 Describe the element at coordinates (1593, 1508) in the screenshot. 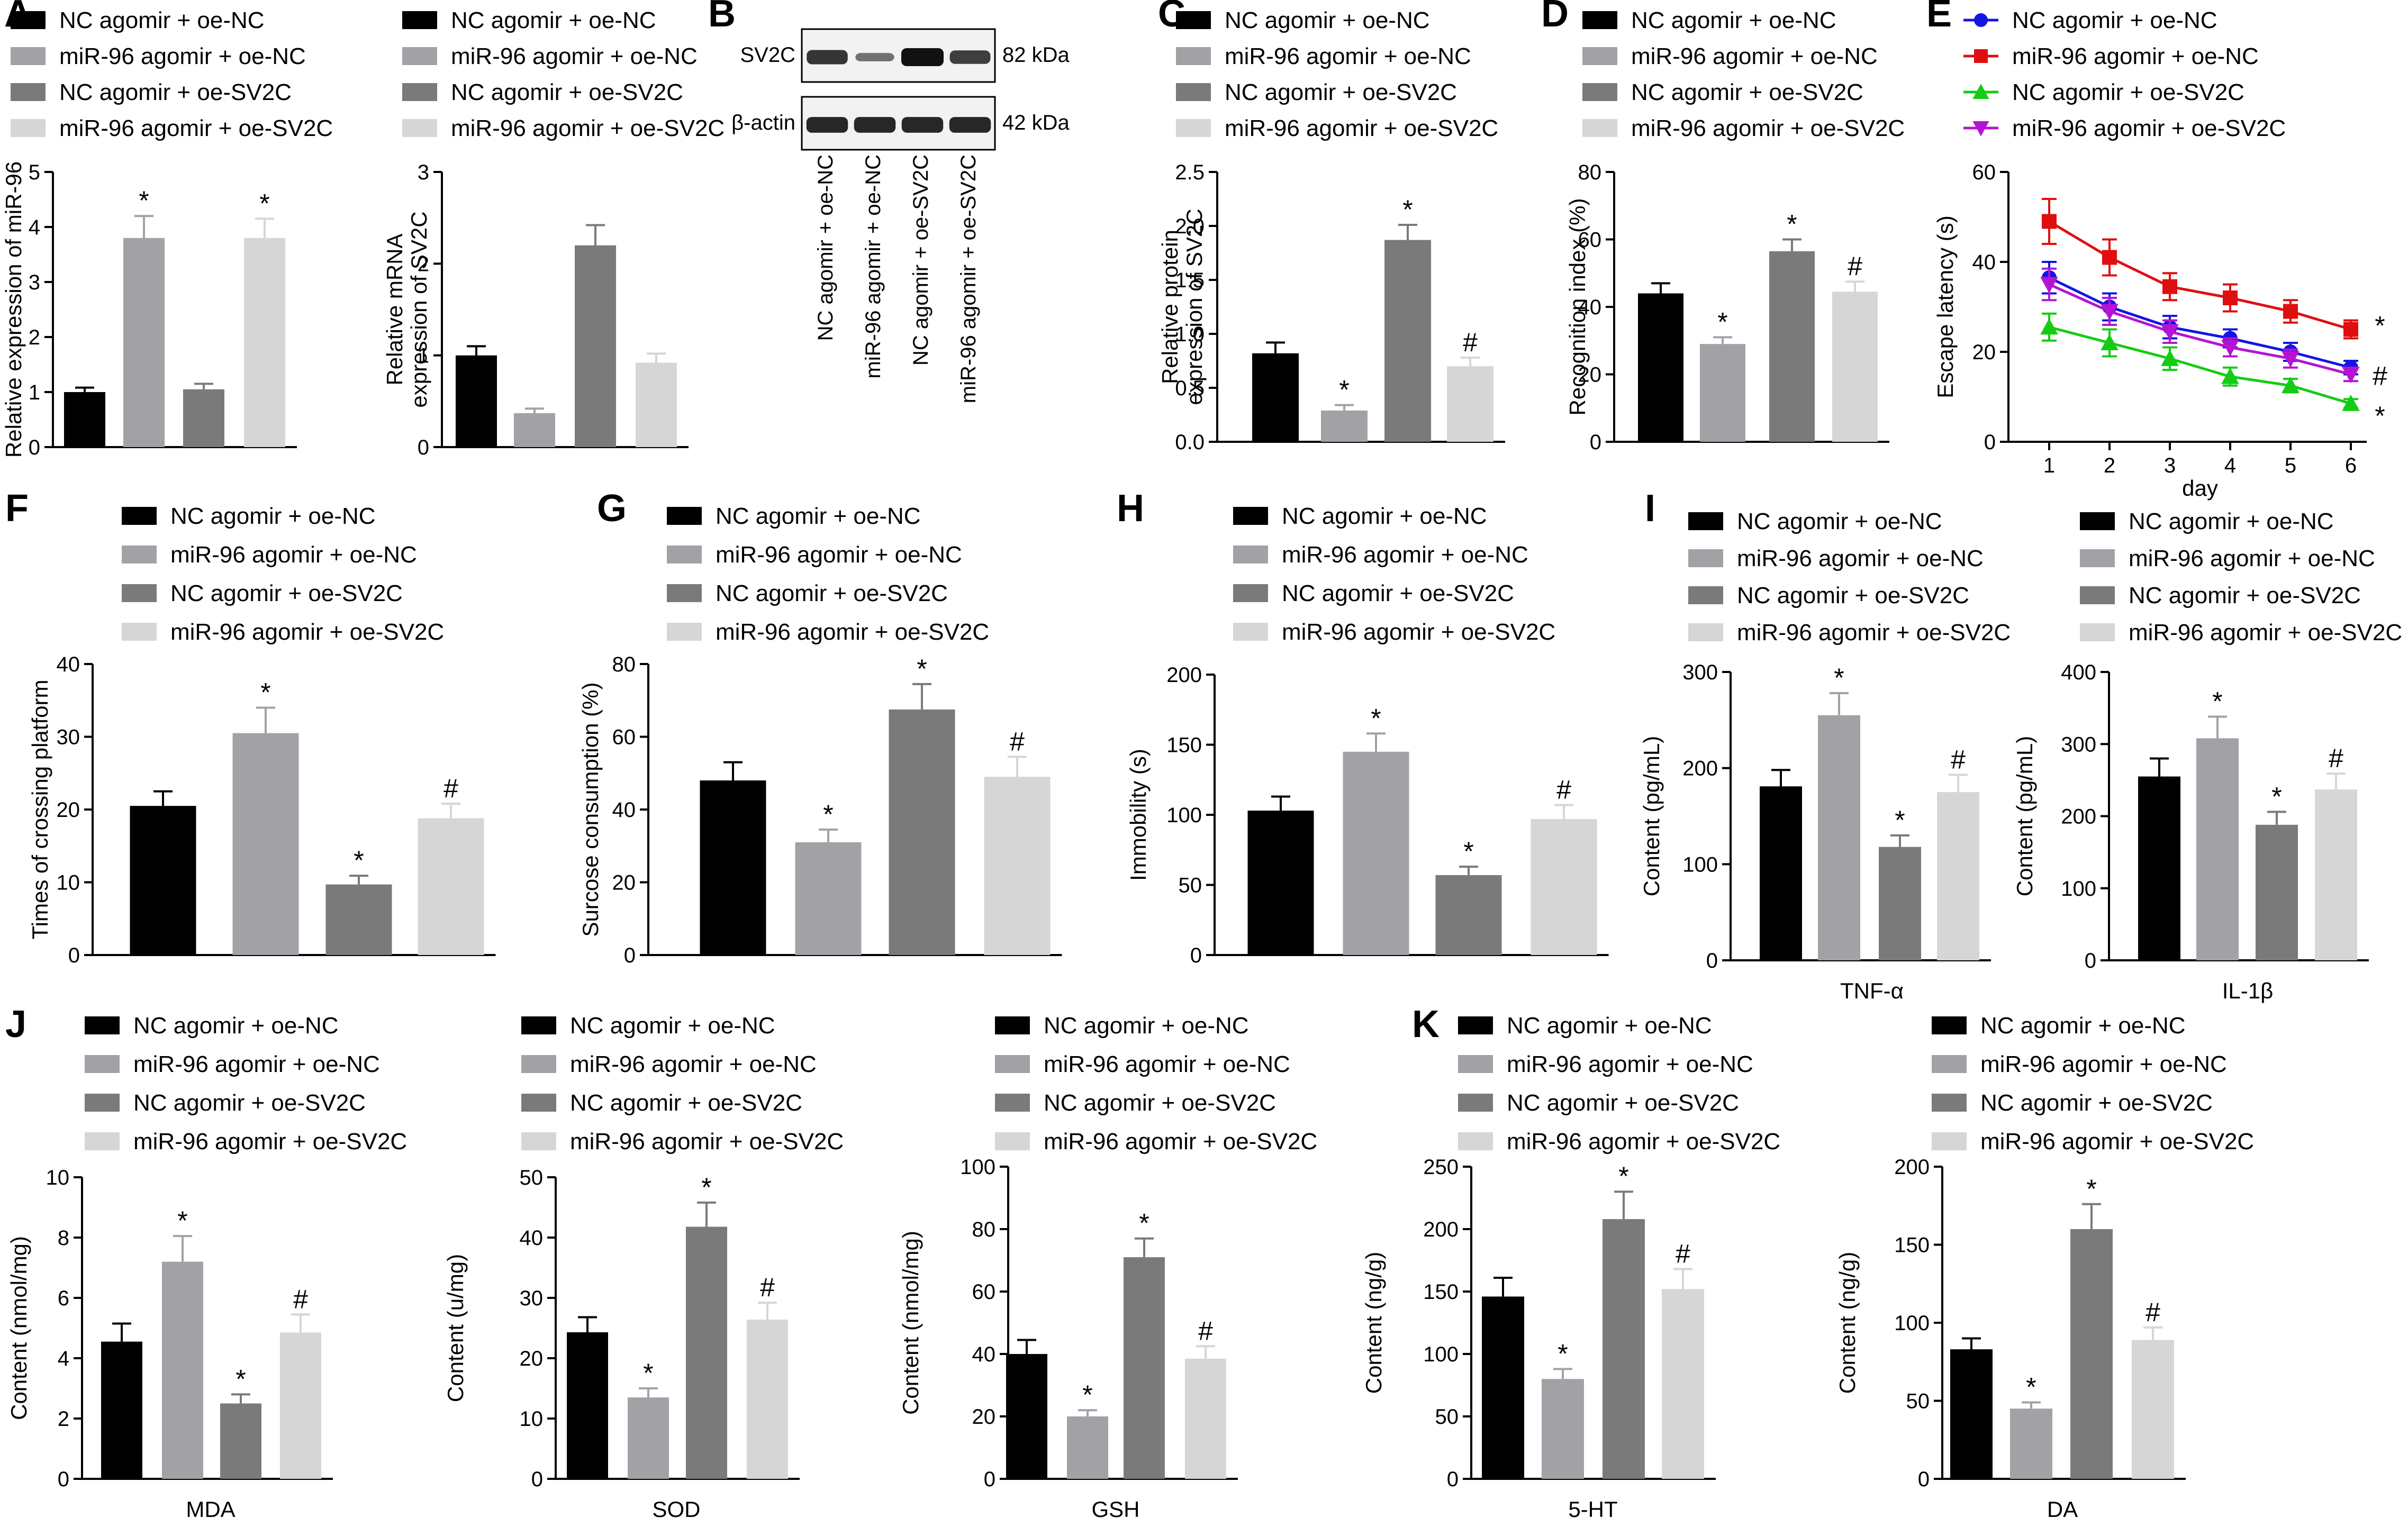

I see `group-label: 5-HT` at that location.